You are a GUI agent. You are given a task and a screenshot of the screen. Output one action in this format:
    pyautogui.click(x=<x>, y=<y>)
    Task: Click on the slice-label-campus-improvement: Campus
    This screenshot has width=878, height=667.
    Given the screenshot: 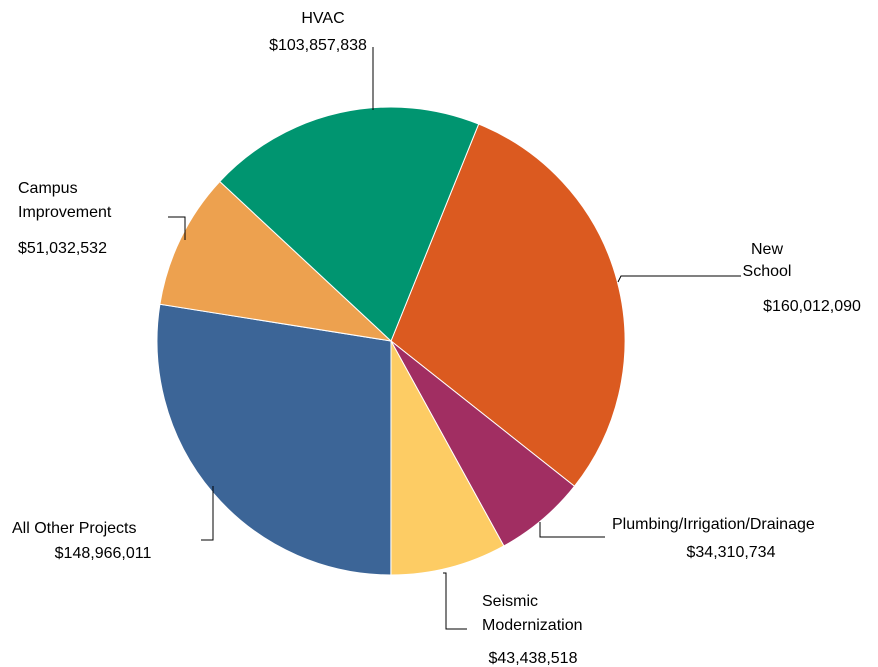 What is the action you would take?
    pyautogui.click(x=48, y=188)
    